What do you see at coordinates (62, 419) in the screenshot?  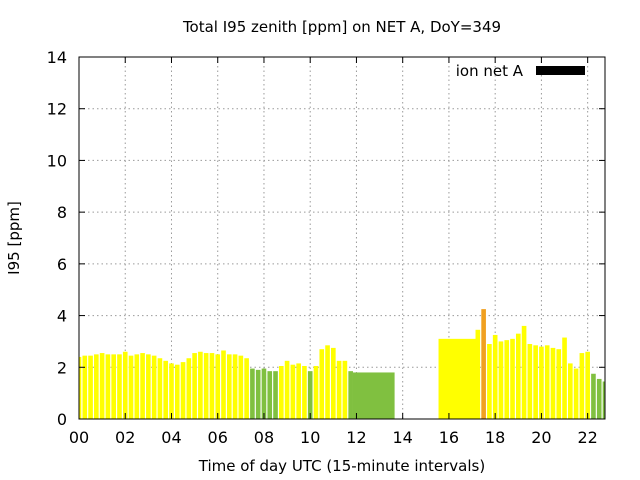 I see `y-tick-label: 0` at bounding box center [62, 419].